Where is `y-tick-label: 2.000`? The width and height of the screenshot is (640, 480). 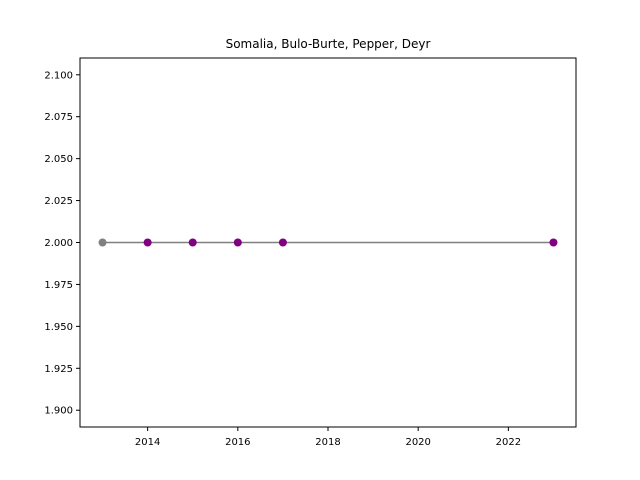
y-tick-label: 2.000 is located at coordinates (58, 243).